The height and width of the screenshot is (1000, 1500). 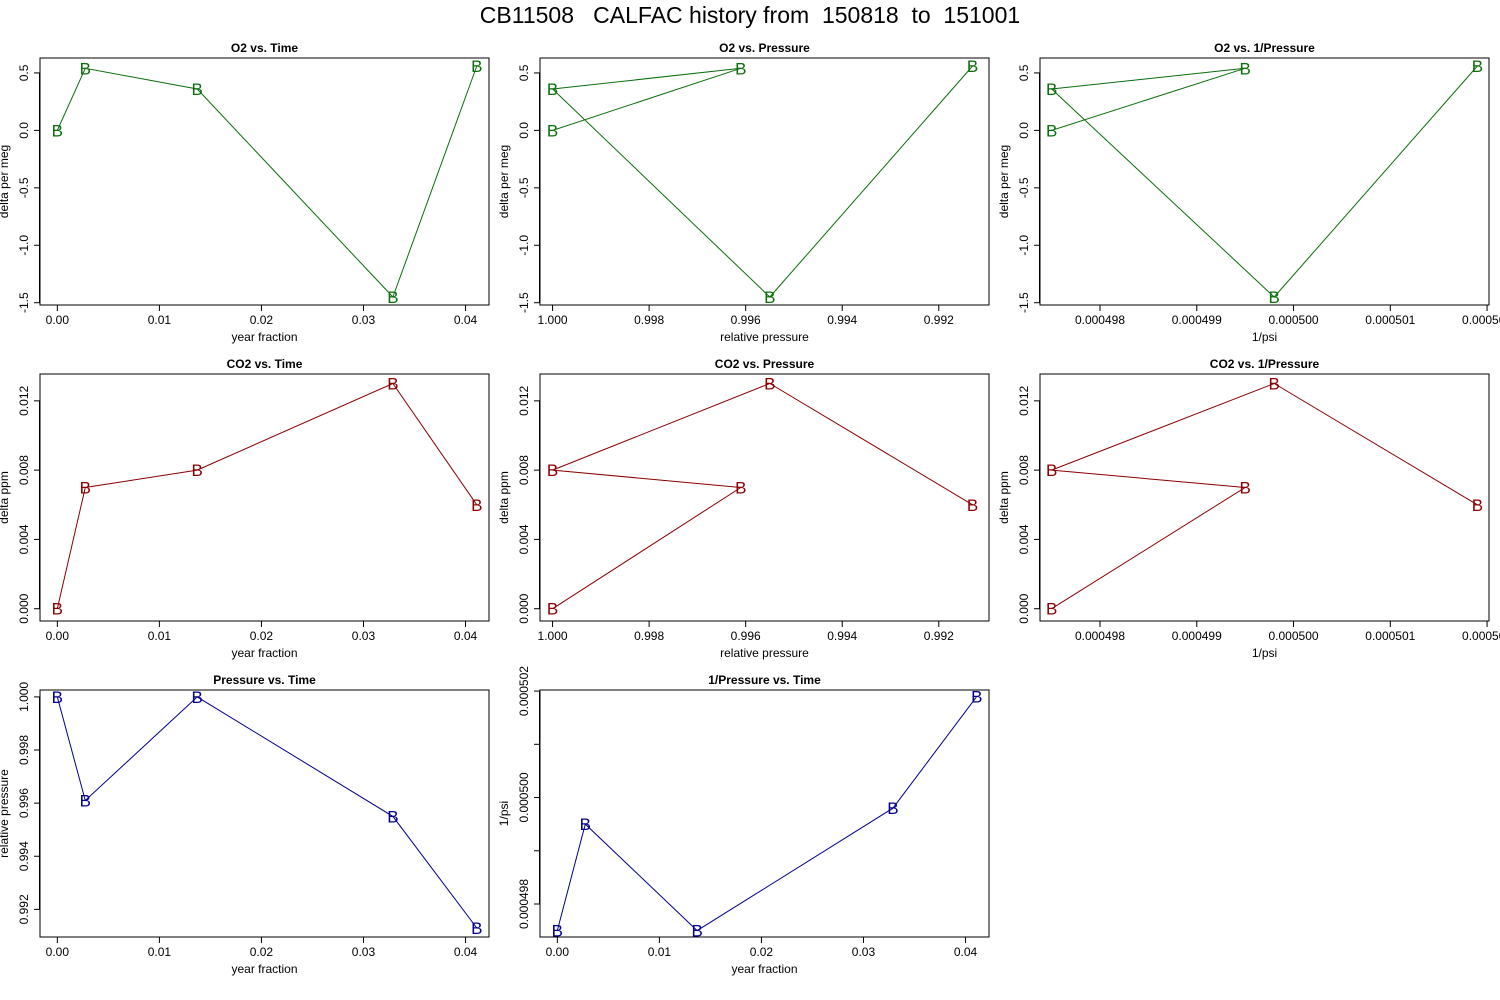 I want to click on y-tick-label: 0.0, so click(x=1024, y=130).